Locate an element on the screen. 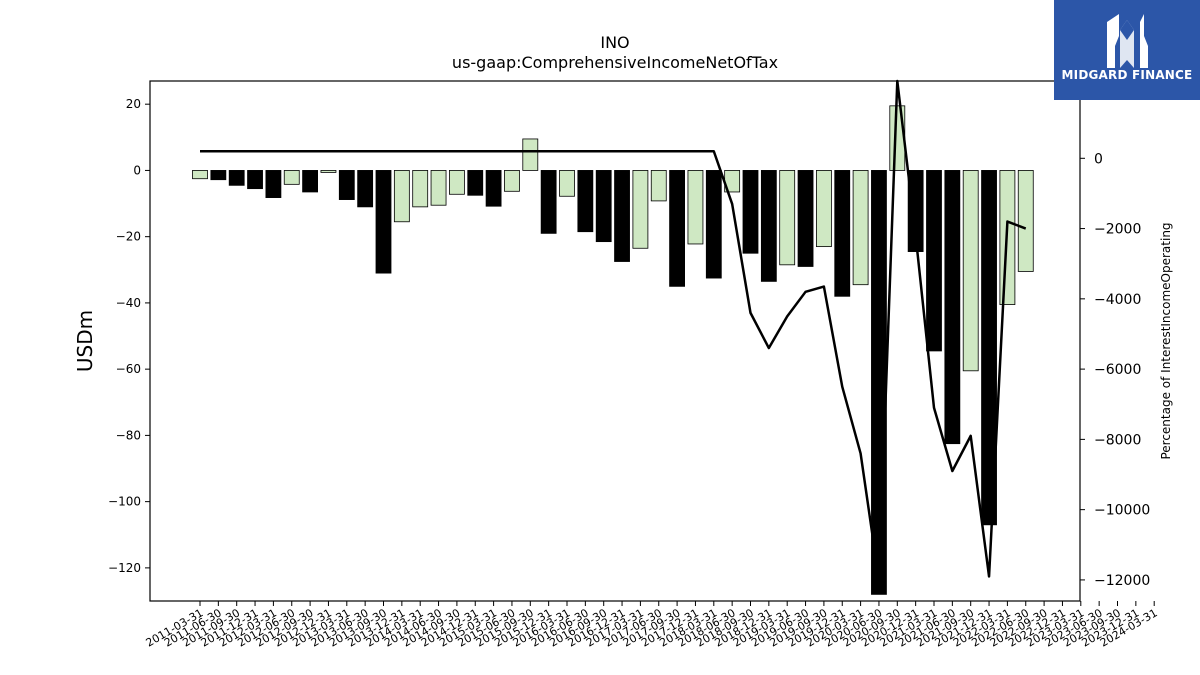 The image size is (1200, 675). y-tick-label: −120 is located at coordinates (124, 568).